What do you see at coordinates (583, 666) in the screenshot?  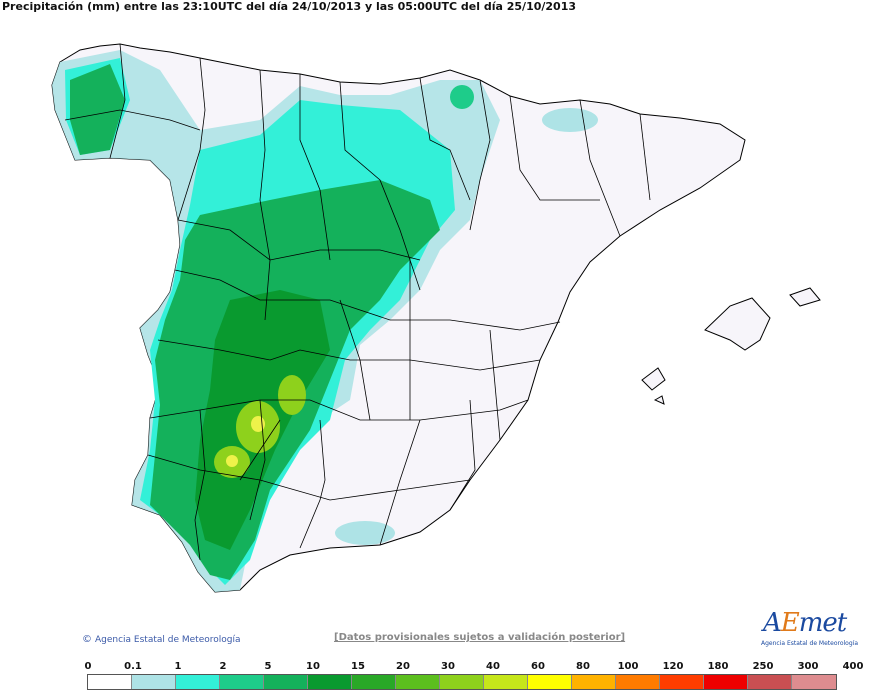 I see `legend-label: 80` at bounding box center [583, 666].